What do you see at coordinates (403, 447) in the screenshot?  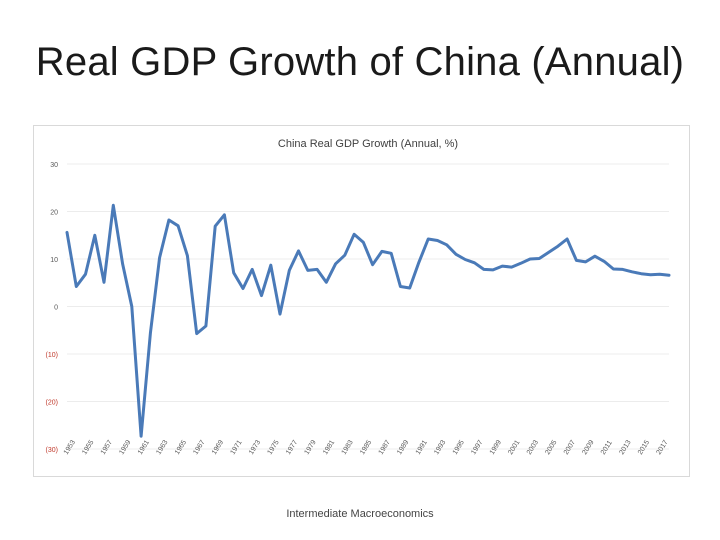 I see `x-tick-label: 1989` at bounding box center [403, 447].